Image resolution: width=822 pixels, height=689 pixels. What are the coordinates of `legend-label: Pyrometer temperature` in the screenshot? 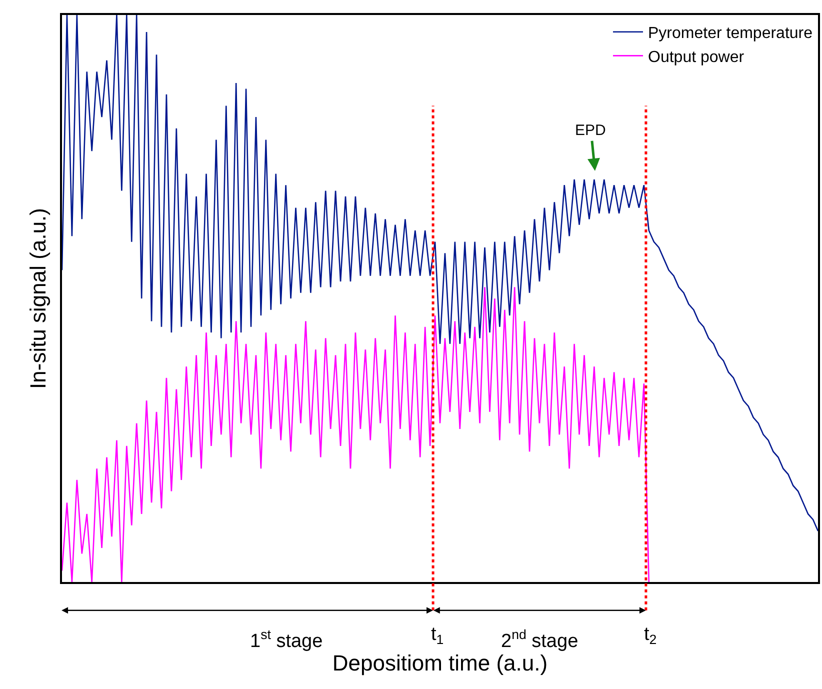 It's located at (730, 33).